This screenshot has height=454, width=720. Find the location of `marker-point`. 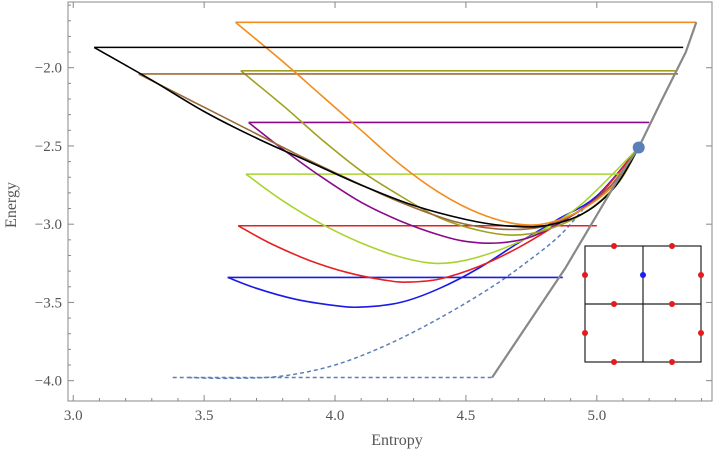

marker-point is located at coordinates (638, 147).